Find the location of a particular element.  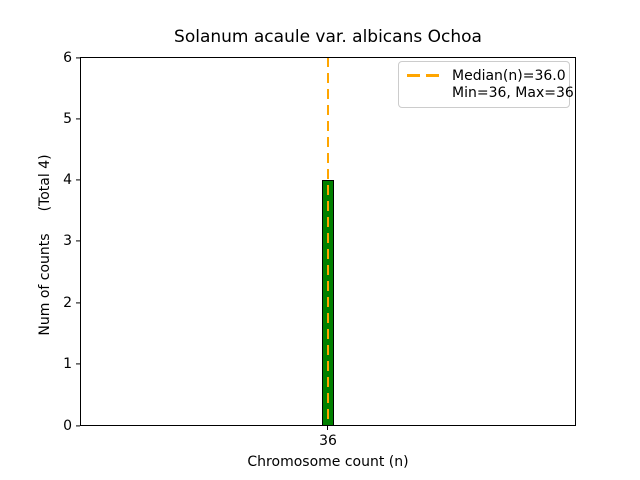

legend-label-minmax: Min=36, Max=36 is located at coordinates (513, 93).